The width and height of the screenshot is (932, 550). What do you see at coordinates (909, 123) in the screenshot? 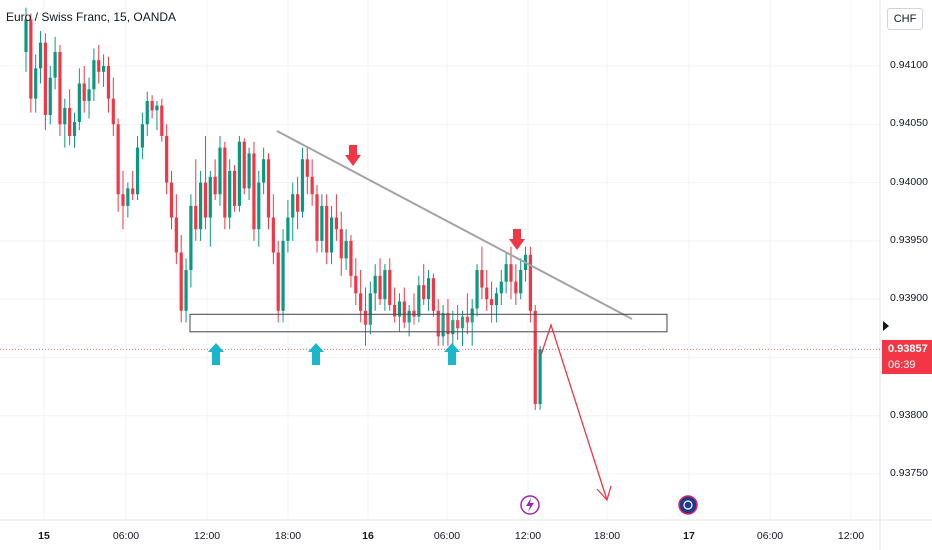
I see `price-tick-label: 0.94050` at bounding box center [909, 123].